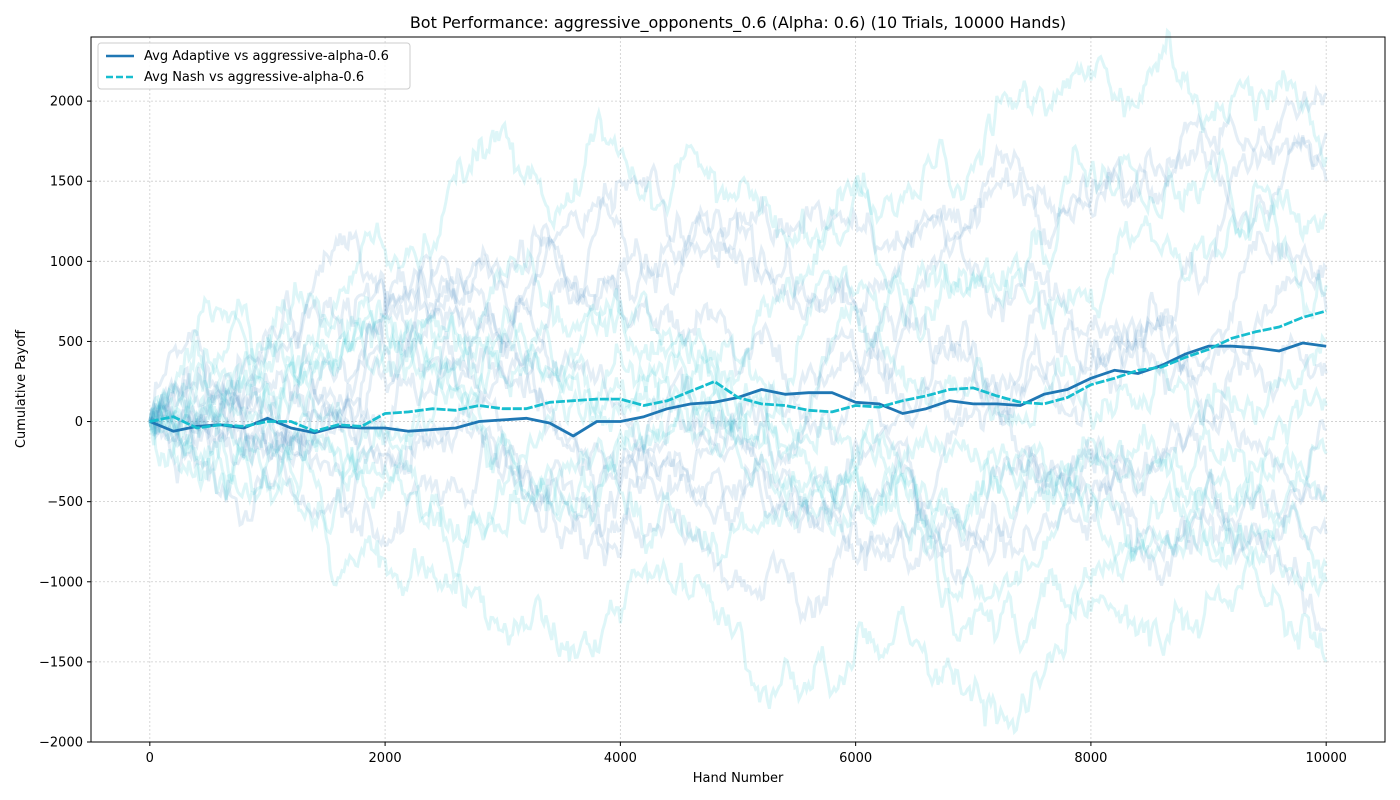 The width and height of the screenshot is (1400, 800). I want to click on series-line-nash, so click(738, 371).